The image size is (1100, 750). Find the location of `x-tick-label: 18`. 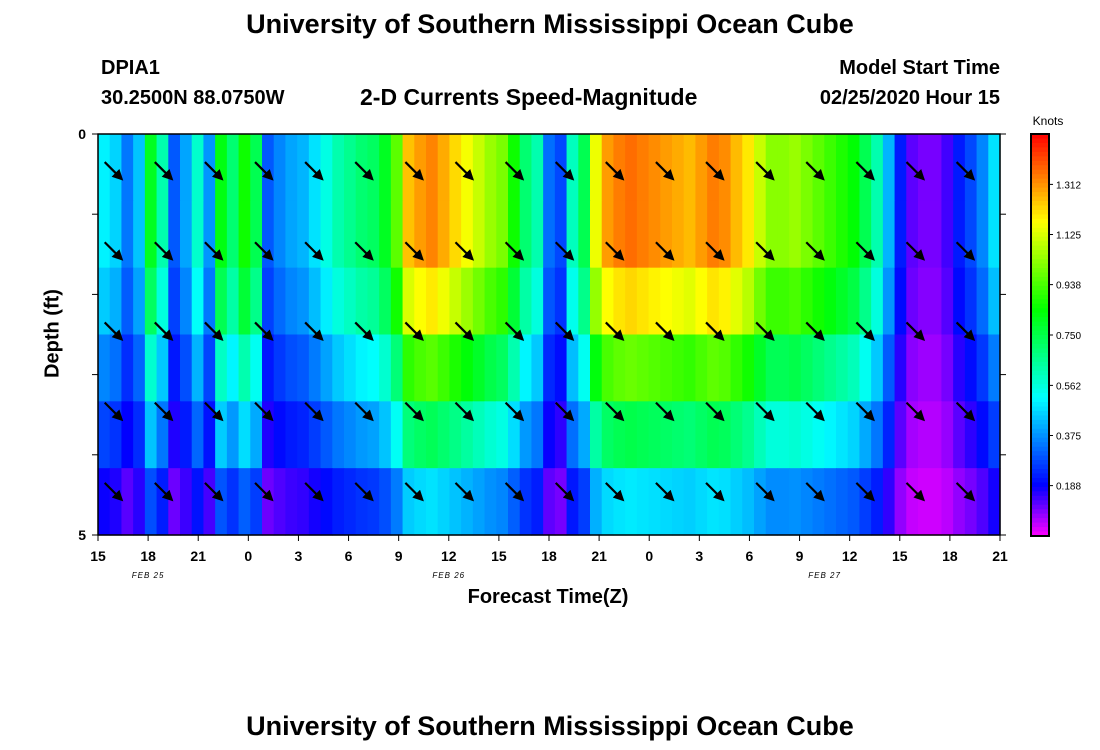

x-tick-label: 18 is located at coordinates (148, 556).